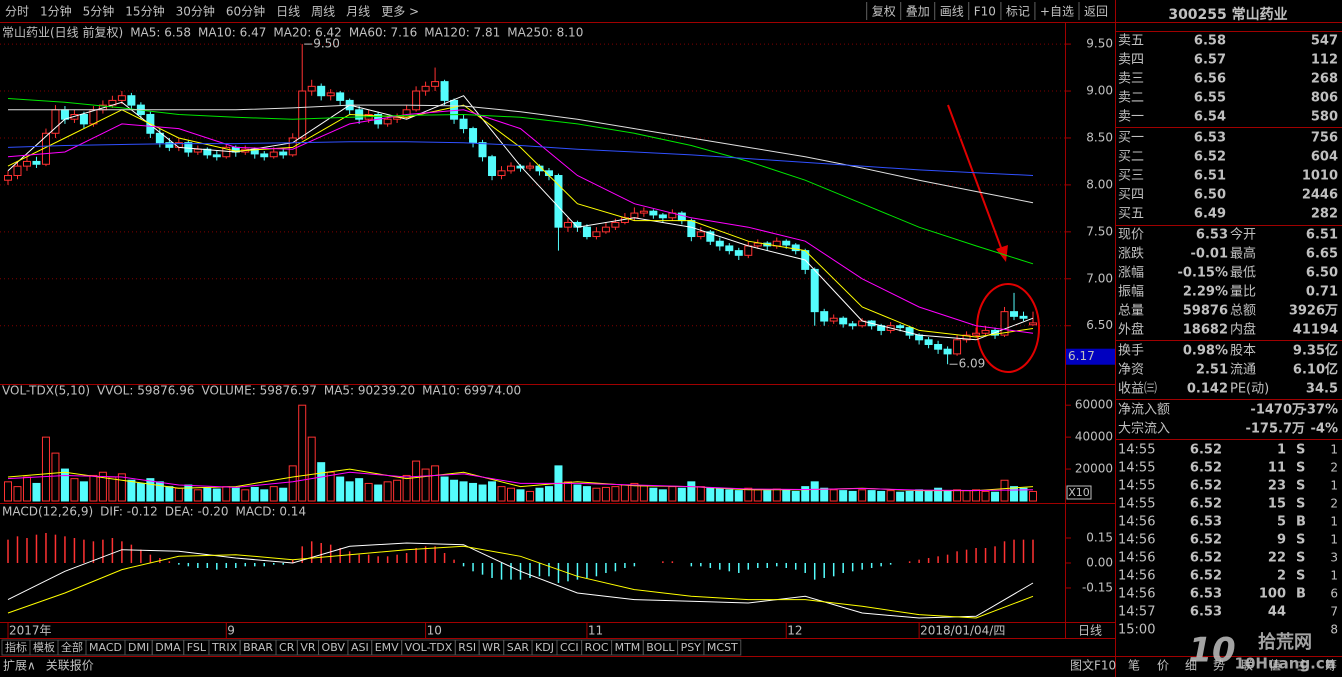 This screenshot has height=677, width=1342. Describe the element at coordinates (197, 647) in the screenshot. I see `indicator-tab: FSL` at that location.